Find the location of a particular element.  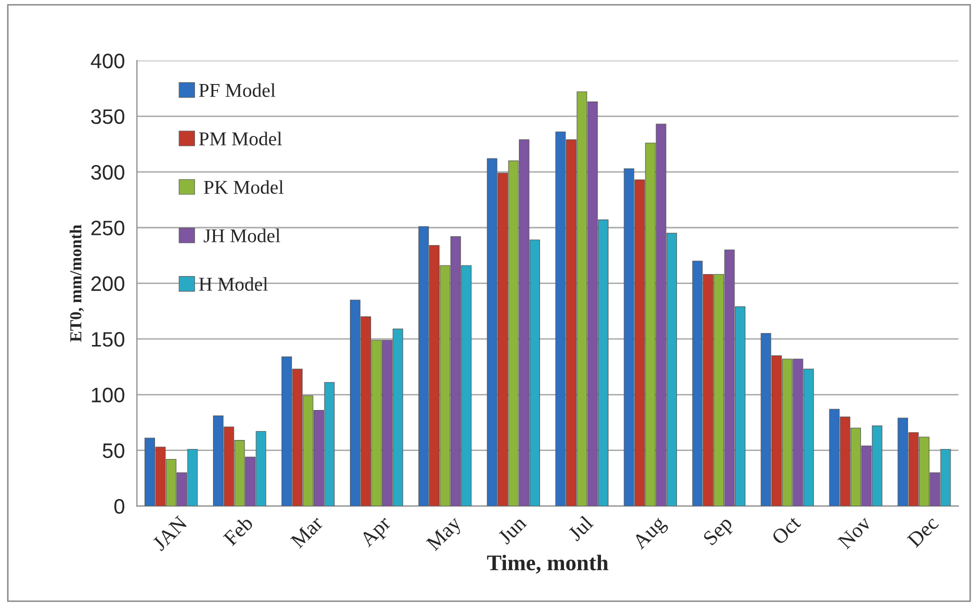

y-tick-label: 400 is located at coordinates (107, 61).